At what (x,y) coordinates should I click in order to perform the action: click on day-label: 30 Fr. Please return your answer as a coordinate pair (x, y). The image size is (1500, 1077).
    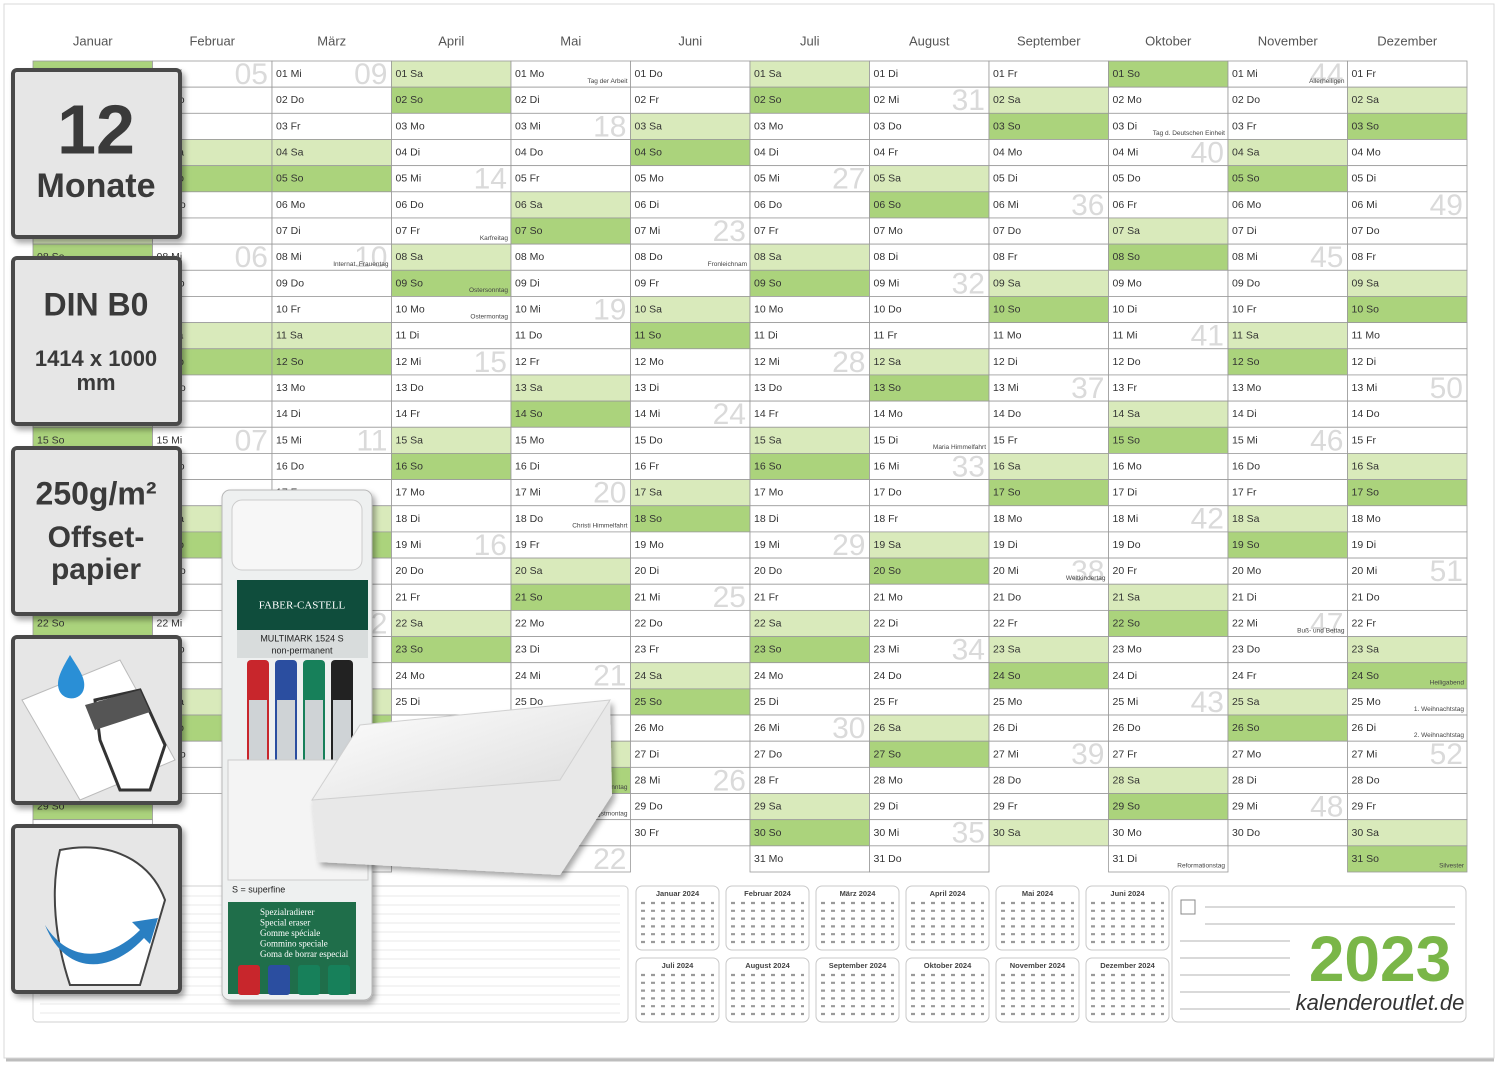
    Looking at the image, I should click on (647, 833).